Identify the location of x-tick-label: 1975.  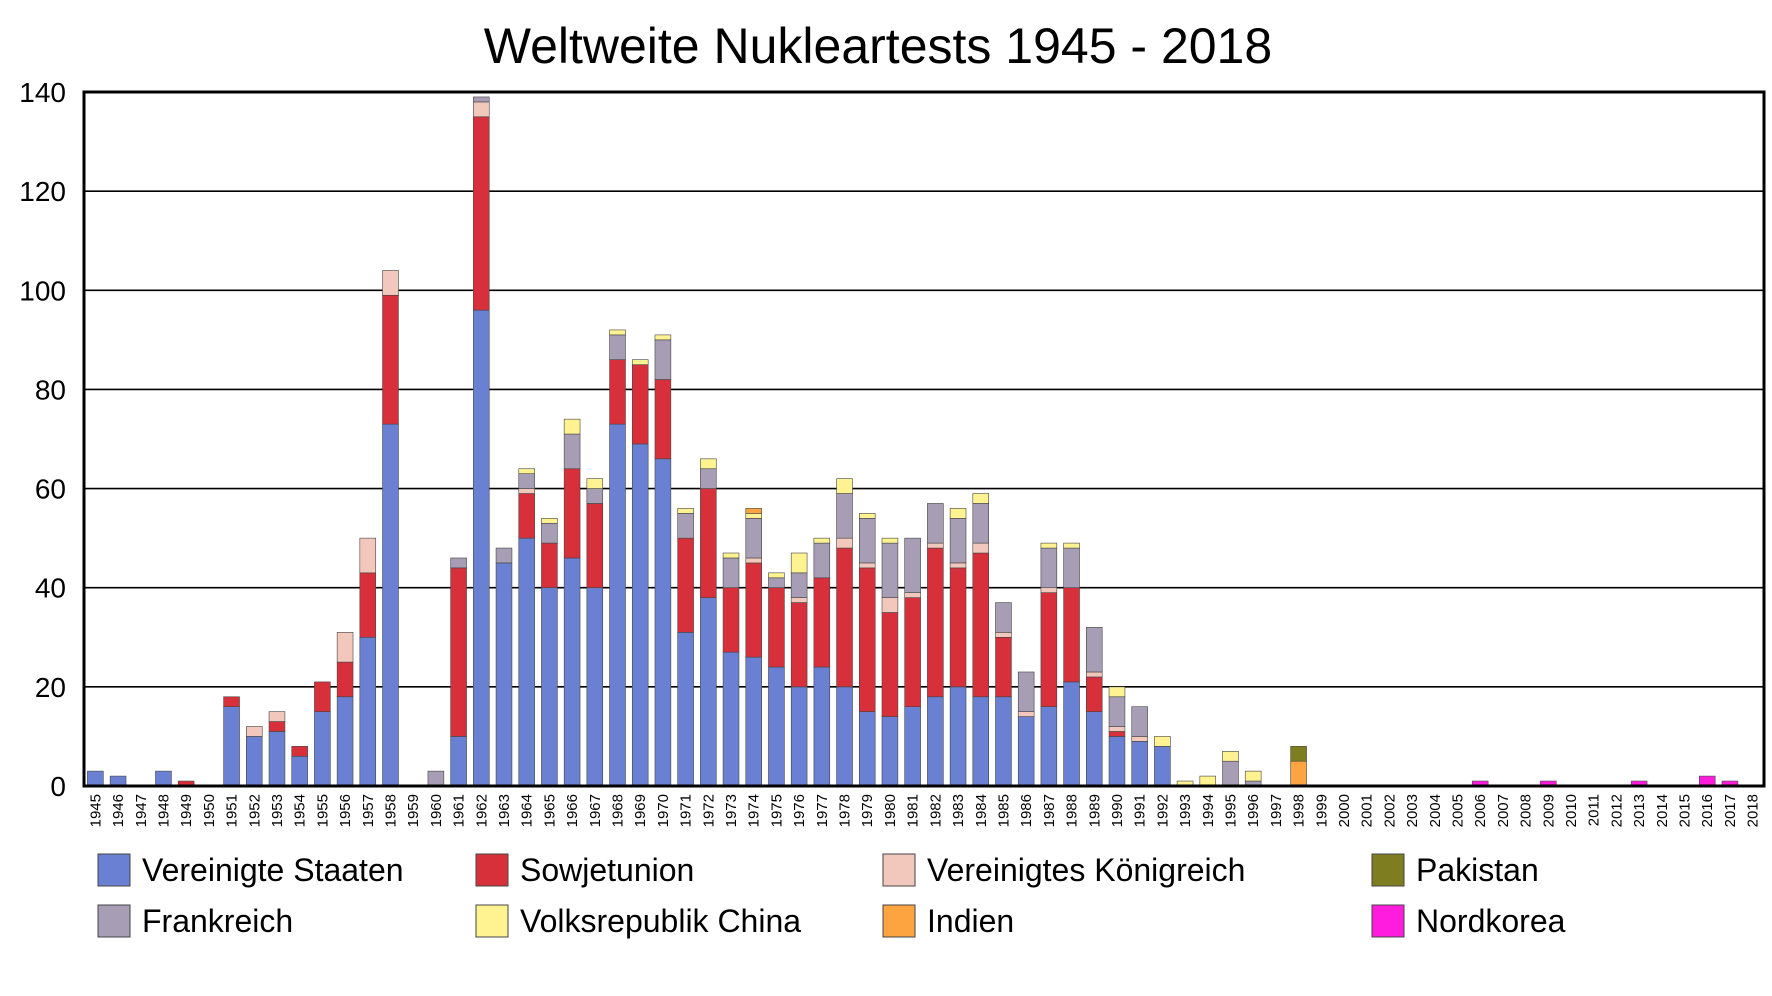
(776, 810).